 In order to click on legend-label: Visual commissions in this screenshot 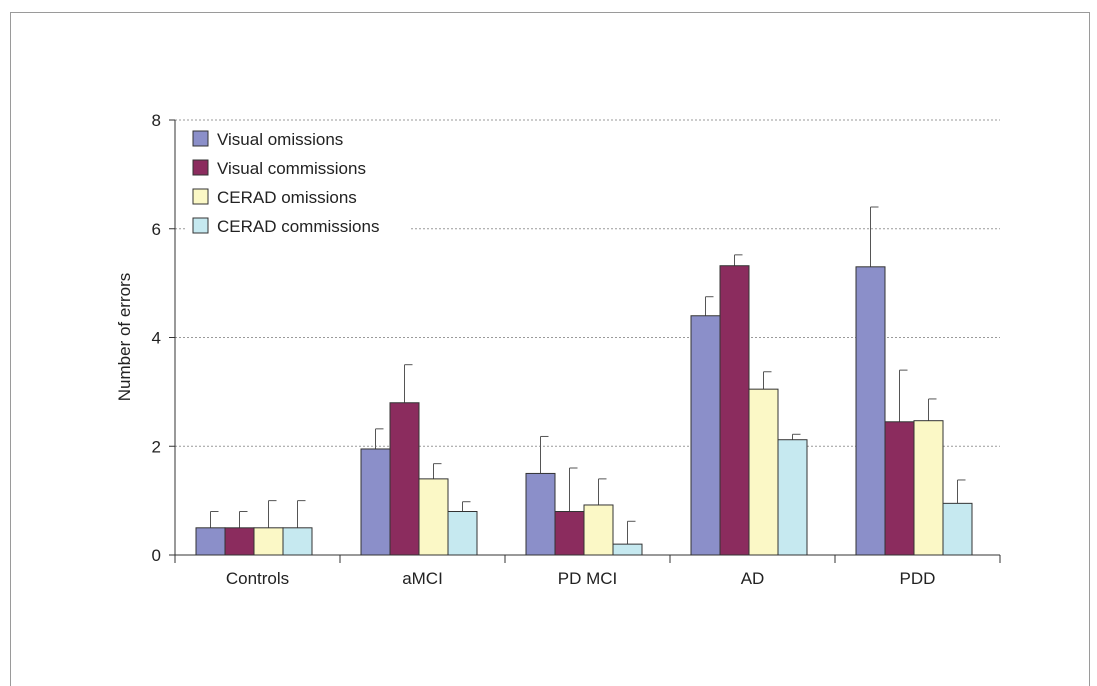, I will do `click(291, 168)`.